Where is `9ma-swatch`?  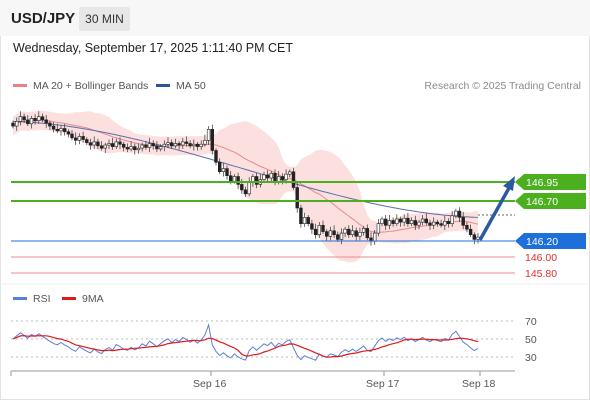
9ma-swatch is located at coordinates (69, 298).